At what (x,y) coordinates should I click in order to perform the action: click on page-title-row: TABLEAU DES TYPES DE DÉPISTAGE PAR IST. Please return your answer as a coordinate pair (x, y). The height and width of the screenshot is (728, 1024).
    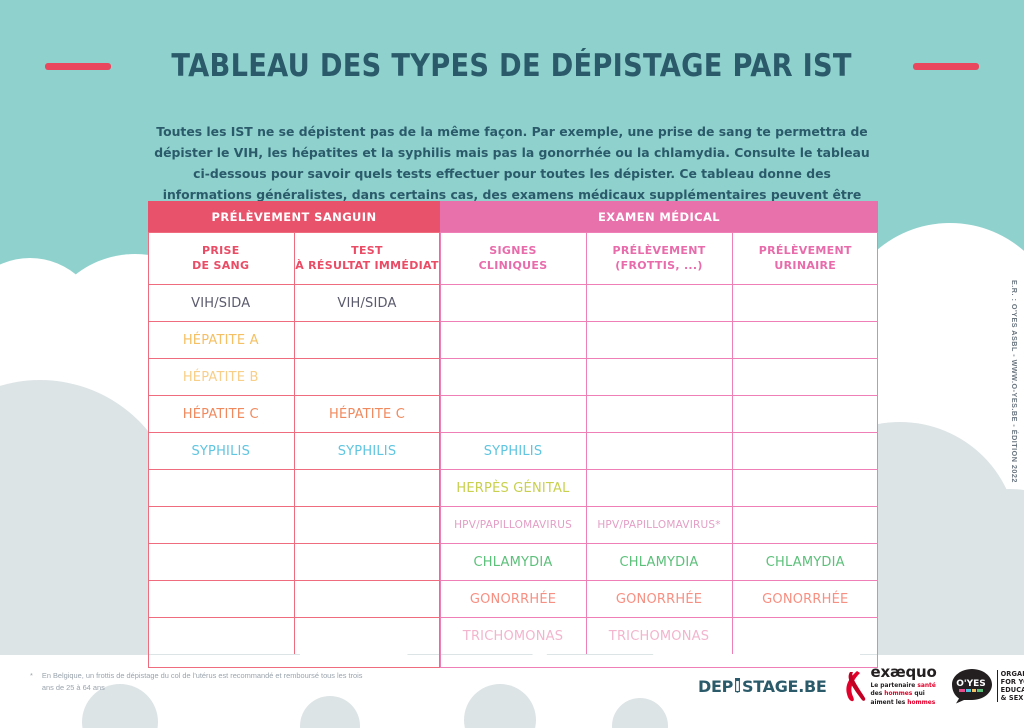
    Looking at the image, I should click on (512, 66).